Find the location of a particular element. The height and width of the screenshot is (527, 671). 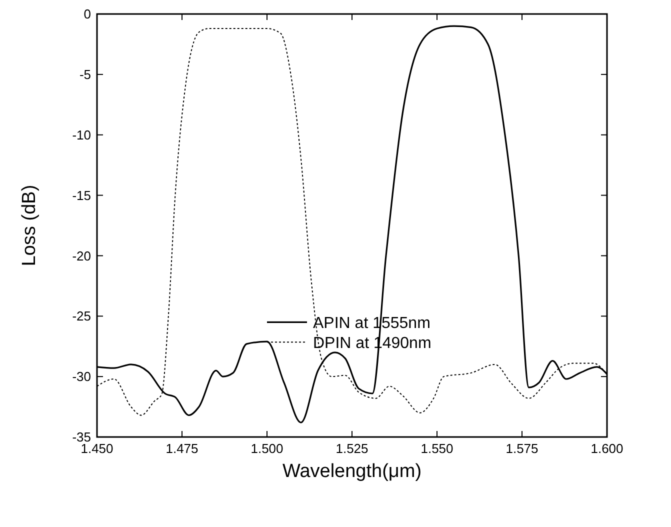

x-tick-label: 1.525 is located at coordinates (352, 448).